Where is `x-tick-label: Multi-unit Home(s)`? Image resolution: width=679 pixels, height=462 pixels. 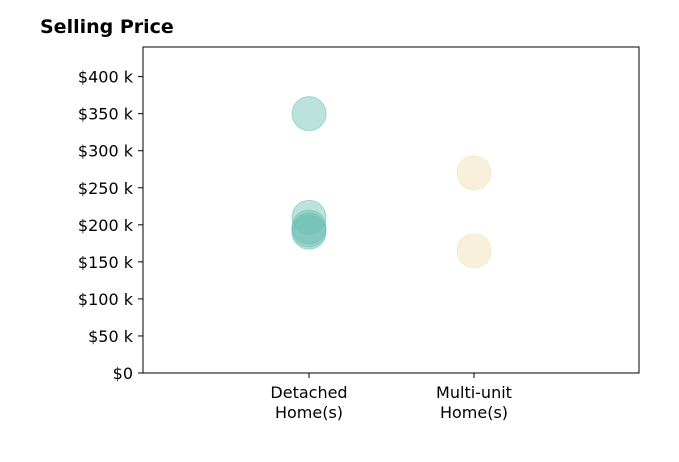 x-tick-label: Multi-unit Home(s) is located at coordinates (474, 402).